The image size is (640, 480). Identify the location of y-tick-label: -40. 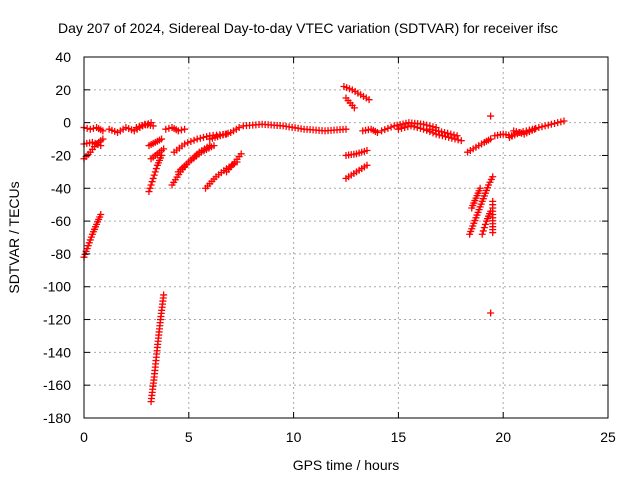
(61, 188).